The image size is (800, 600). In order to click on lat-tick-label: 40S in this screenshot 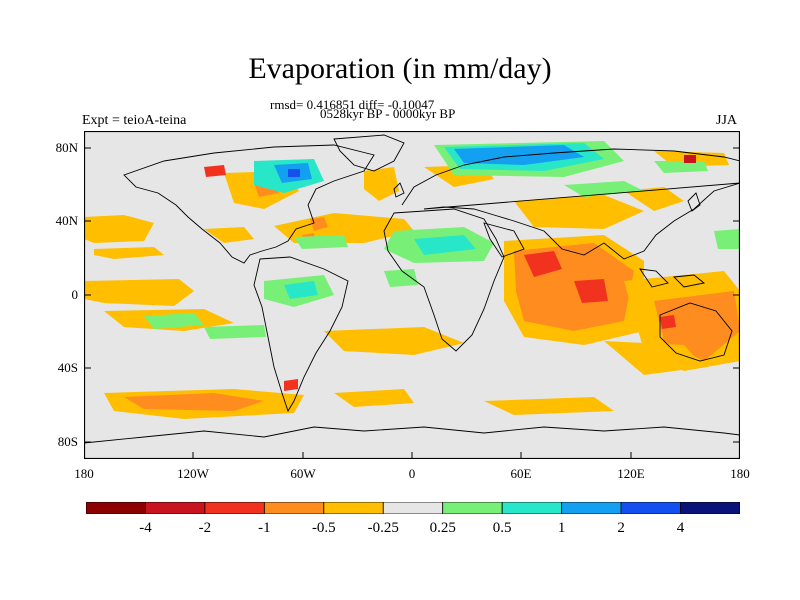, I will do `click(67, 367)`.